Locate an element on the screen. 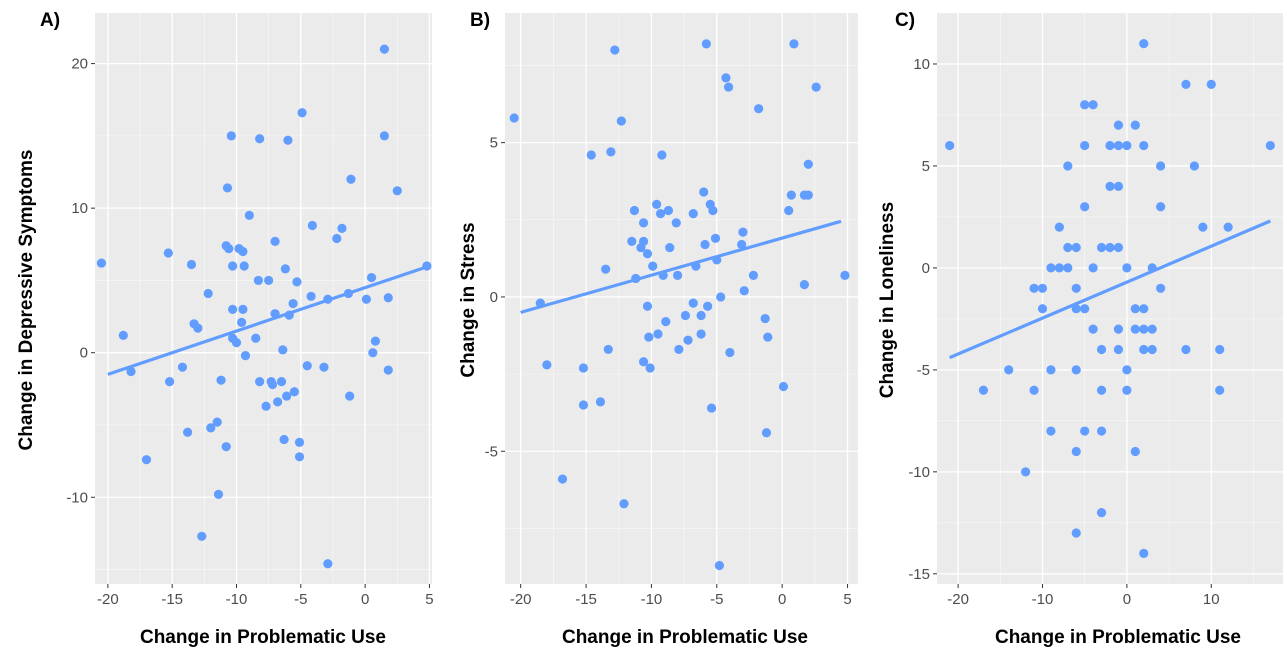  x-tick-label: 0 is located at coordinates (782, 599).